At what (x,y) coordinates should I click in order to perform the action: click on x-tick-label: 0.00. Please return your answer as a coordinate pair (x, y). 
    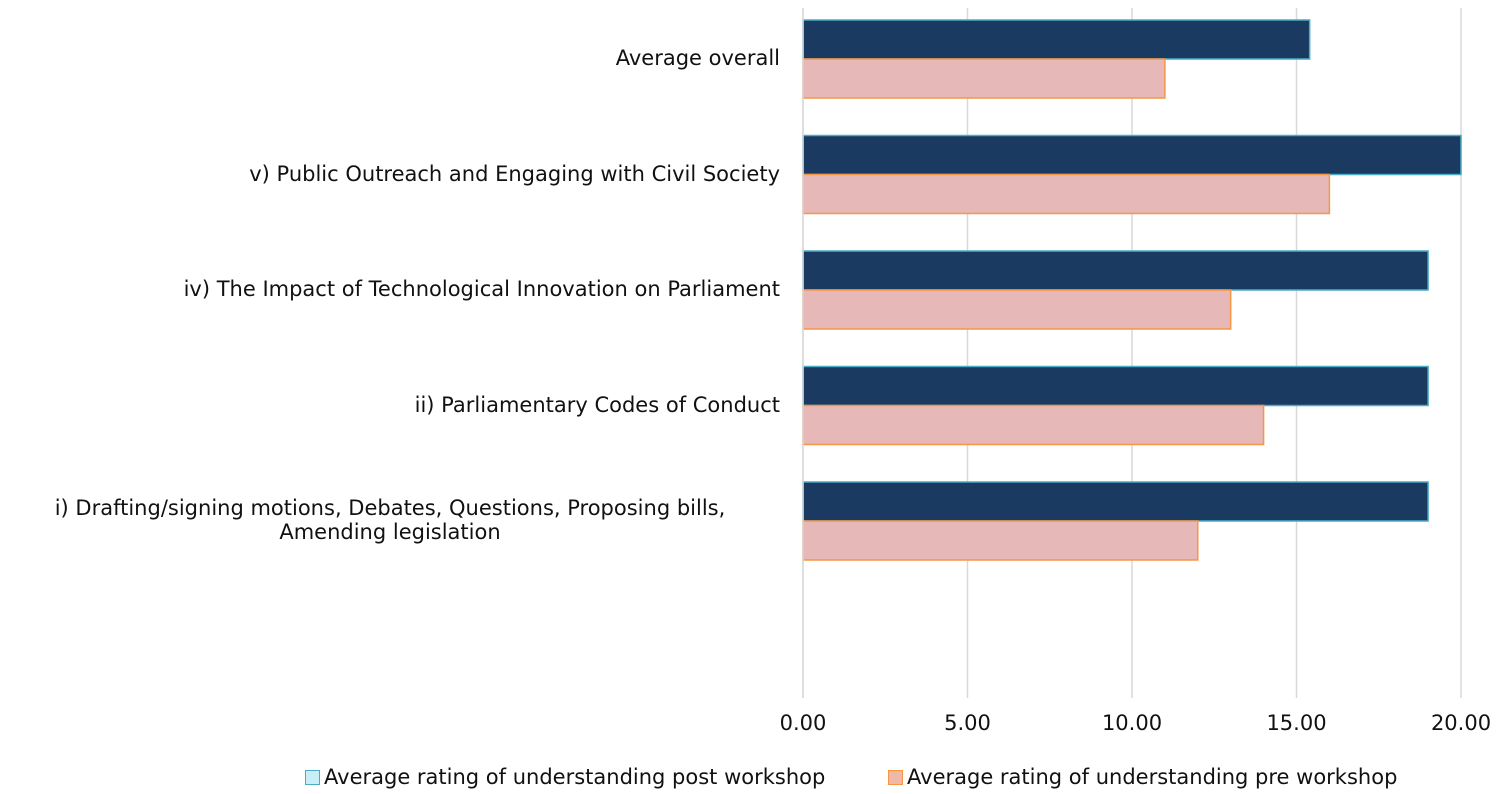
    Looking at the image, I should click on (803, 723).